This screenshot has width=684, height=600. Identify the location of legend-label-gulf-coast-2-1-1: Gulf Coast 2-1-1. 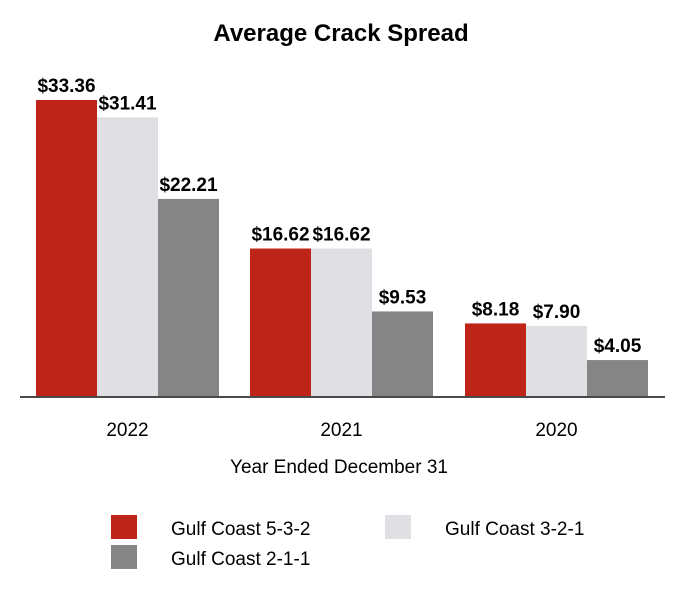
(240, 559).